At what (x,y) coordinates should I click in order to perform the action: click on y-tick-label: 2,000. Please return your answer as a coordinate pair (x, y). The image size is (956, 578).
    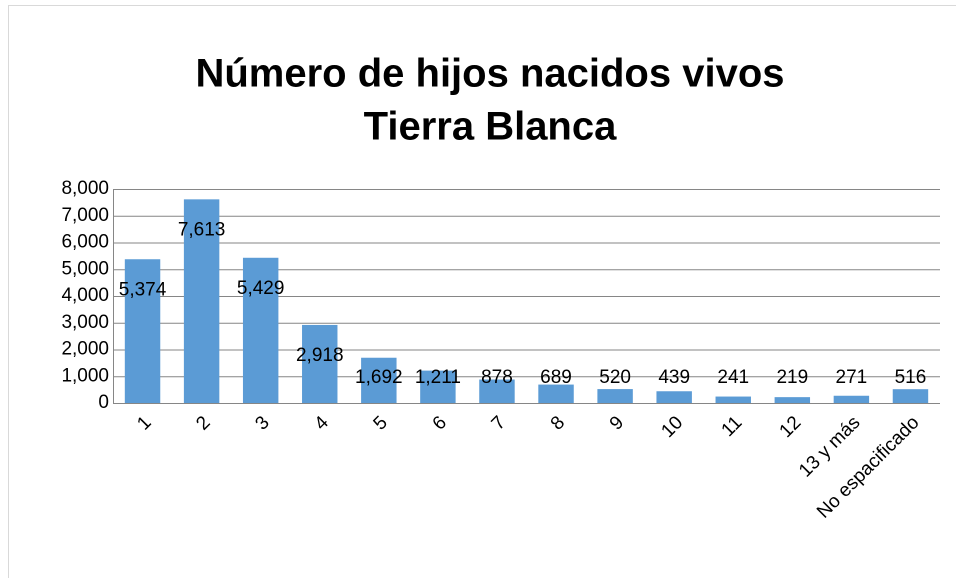
    Looking at the image, I should click on (85, 349).